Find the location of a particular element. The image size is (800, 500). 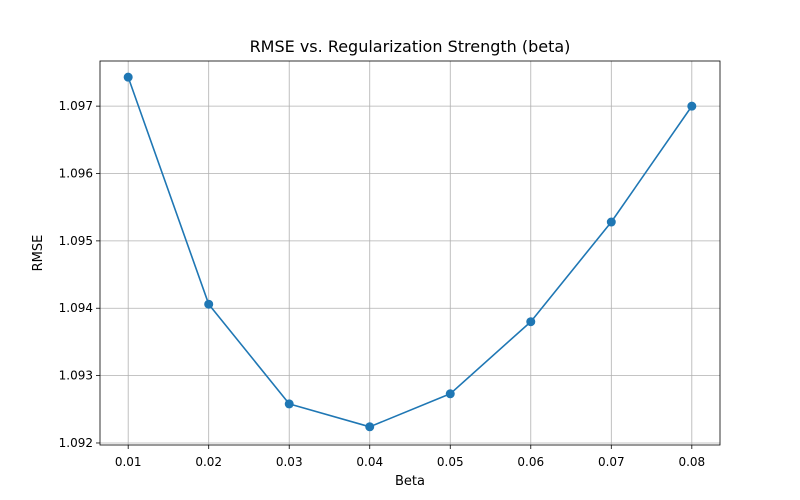

x-tick-label: 0.08 is located at coordinates (691, 462).